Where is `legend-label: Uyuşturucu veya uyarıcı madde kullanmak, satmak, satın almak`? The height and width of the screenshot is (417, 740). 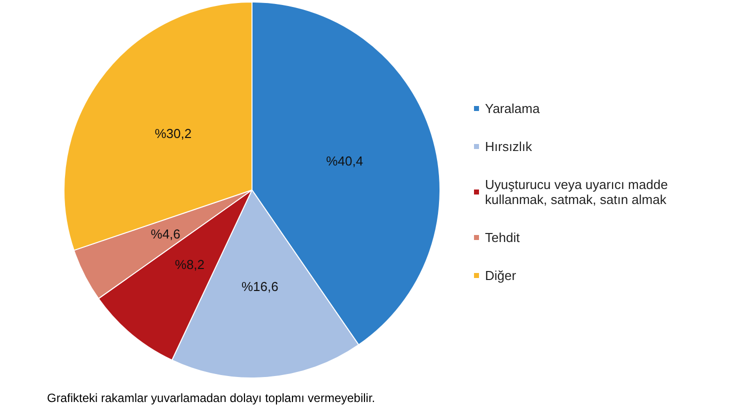
legend-label: Uyuşturucu veya uyarıcı madde kullanmak, satmak, satın almak is located at coordinates (578, 192).